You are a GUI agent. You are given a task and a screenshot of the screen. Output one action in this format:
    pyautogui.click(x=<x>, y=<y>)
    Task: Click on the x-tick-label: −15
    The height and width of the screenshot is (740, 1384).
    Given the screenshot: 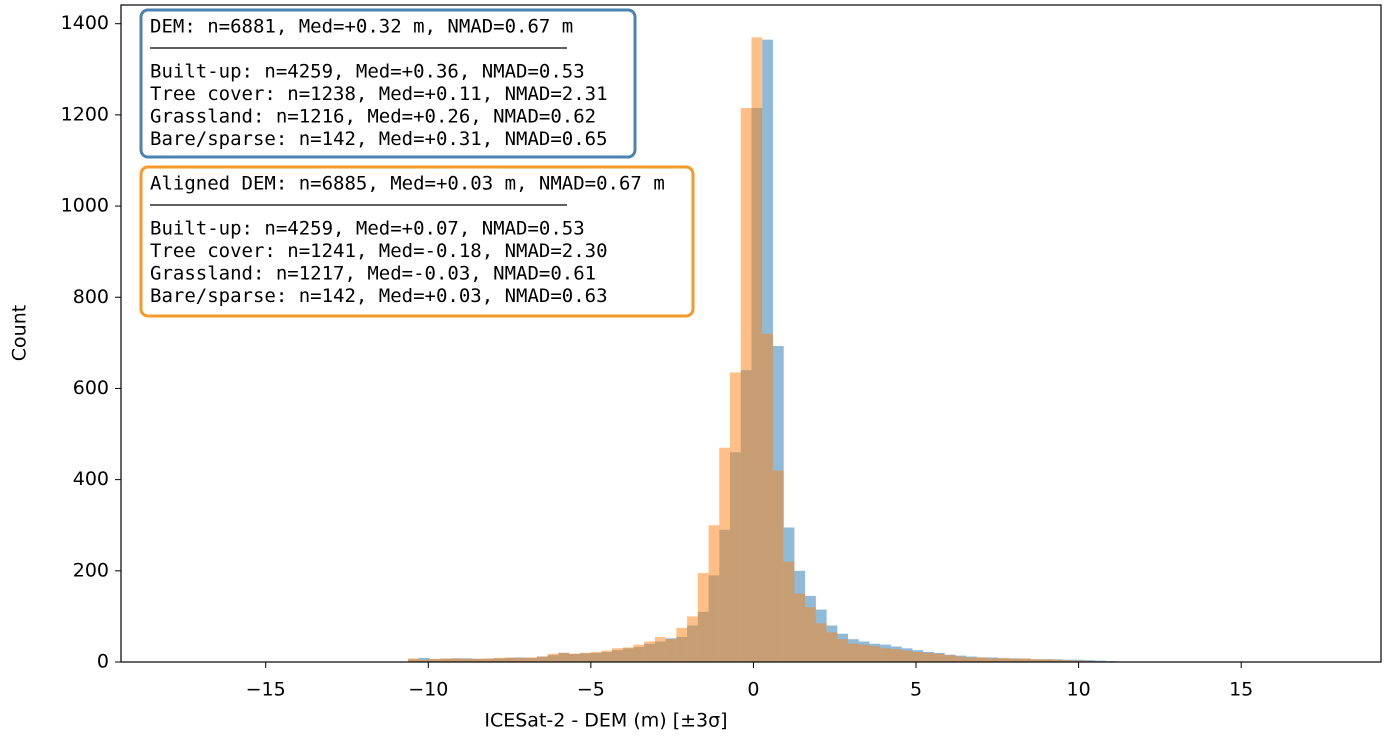 What is the action you would take?
    pyautogui.click(x=266, y=690)
    